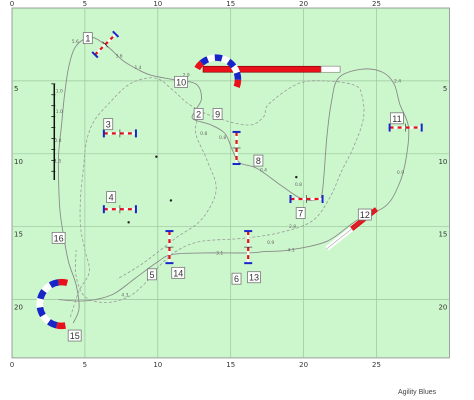  What do you see at coordinates (417, 392) in the screenshot?
I see `brand-label: Agility Blues` at bounding box center [417, 392].